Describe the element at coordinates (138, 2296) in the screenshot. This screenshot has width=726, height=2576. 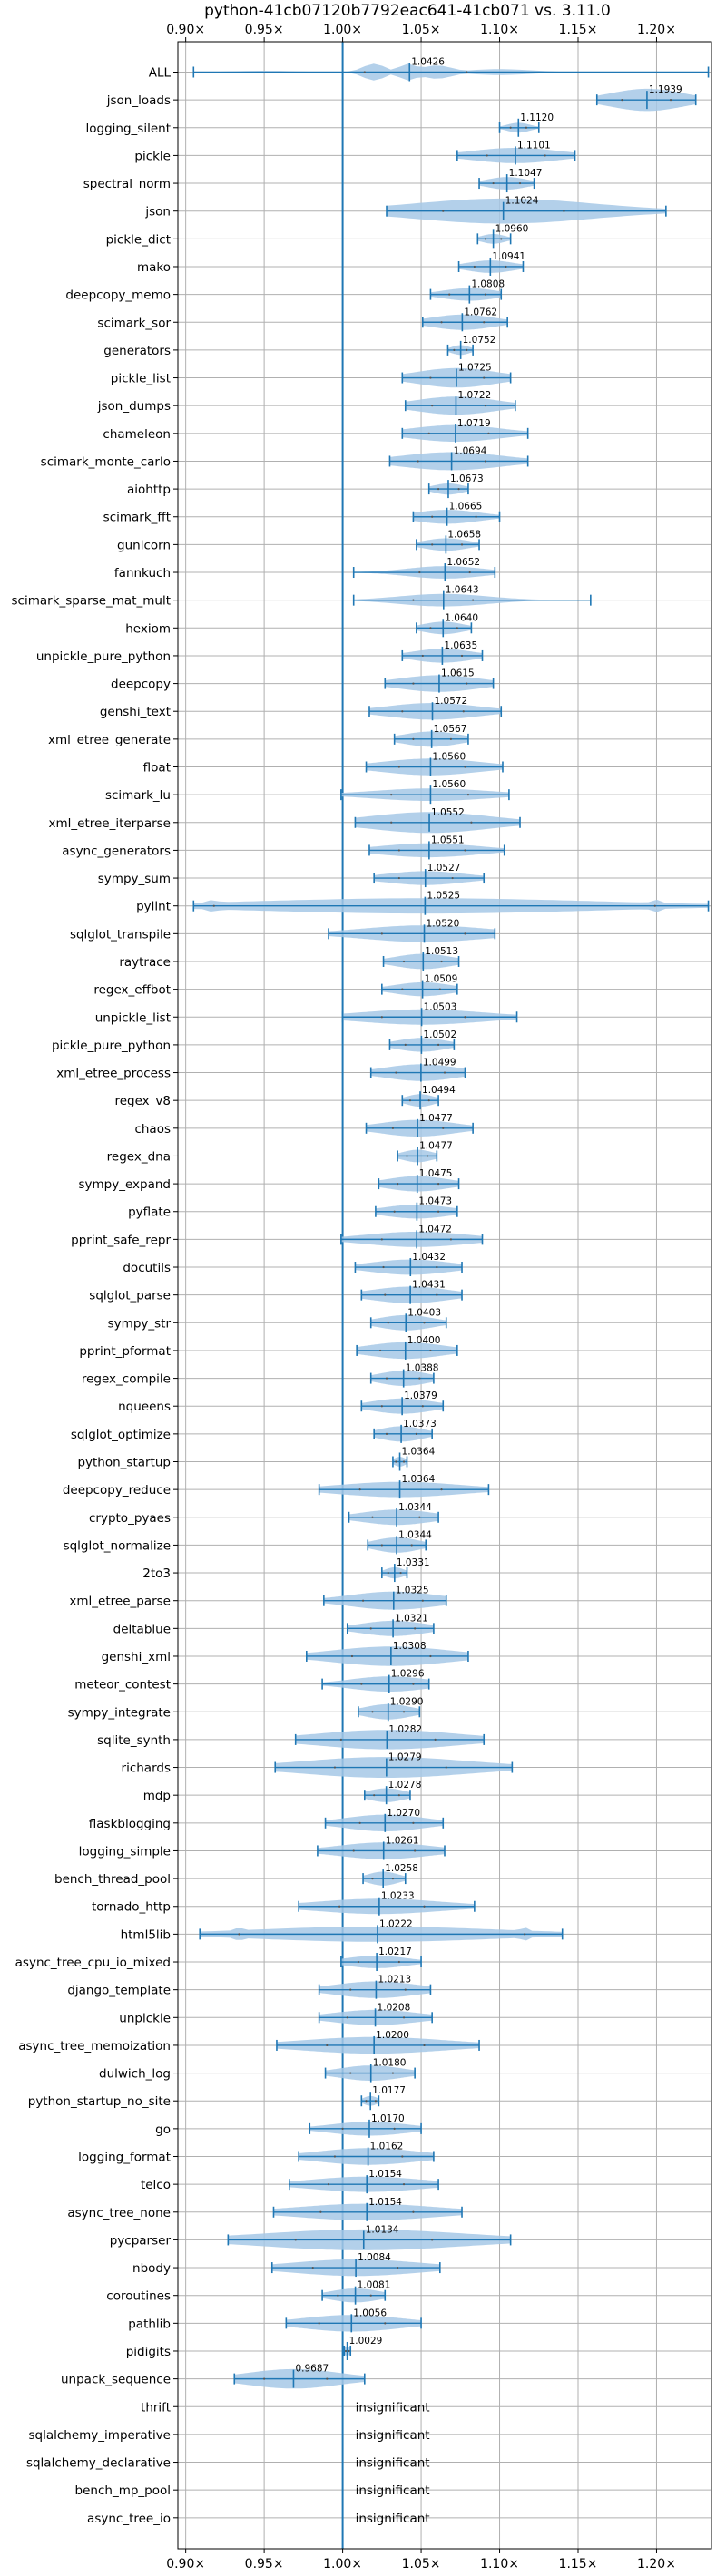
I see `benchmark-label: coroutines` at that location.